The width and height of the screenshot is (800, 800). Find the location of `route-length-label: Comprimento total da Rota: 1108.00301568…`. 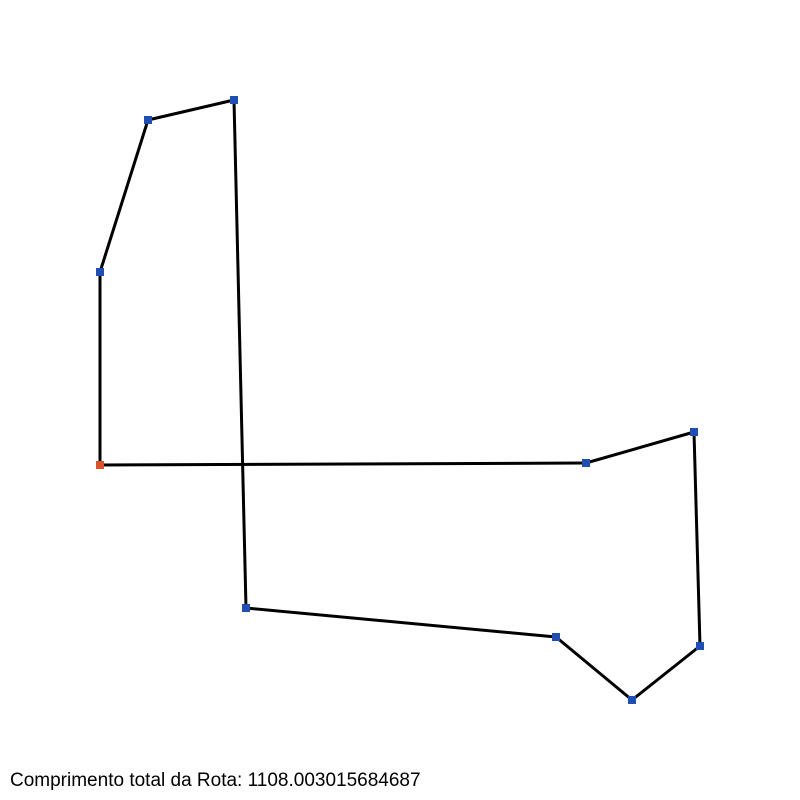

route-length-label: Comprimento total da Rota: 1108.00301568… is located at coordinates (215, 780).